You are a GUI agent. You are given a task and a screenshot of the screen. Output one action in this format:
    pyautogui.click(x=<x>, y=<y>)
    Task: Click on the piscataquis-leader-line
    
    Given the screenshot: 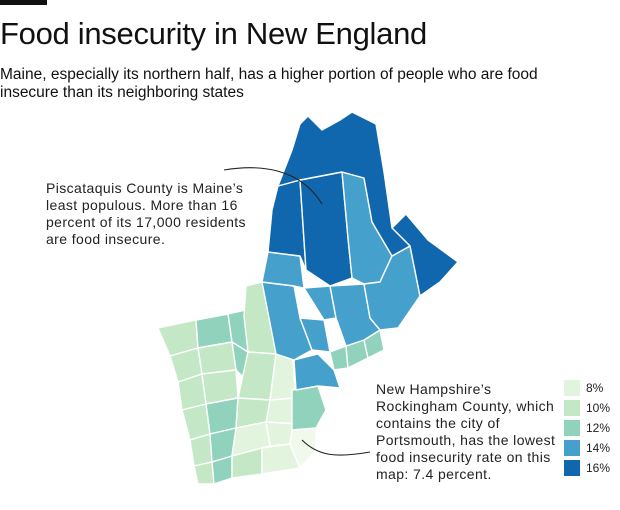 What is the action you would take?
    pyautogui.click(x=273, y=186)
    